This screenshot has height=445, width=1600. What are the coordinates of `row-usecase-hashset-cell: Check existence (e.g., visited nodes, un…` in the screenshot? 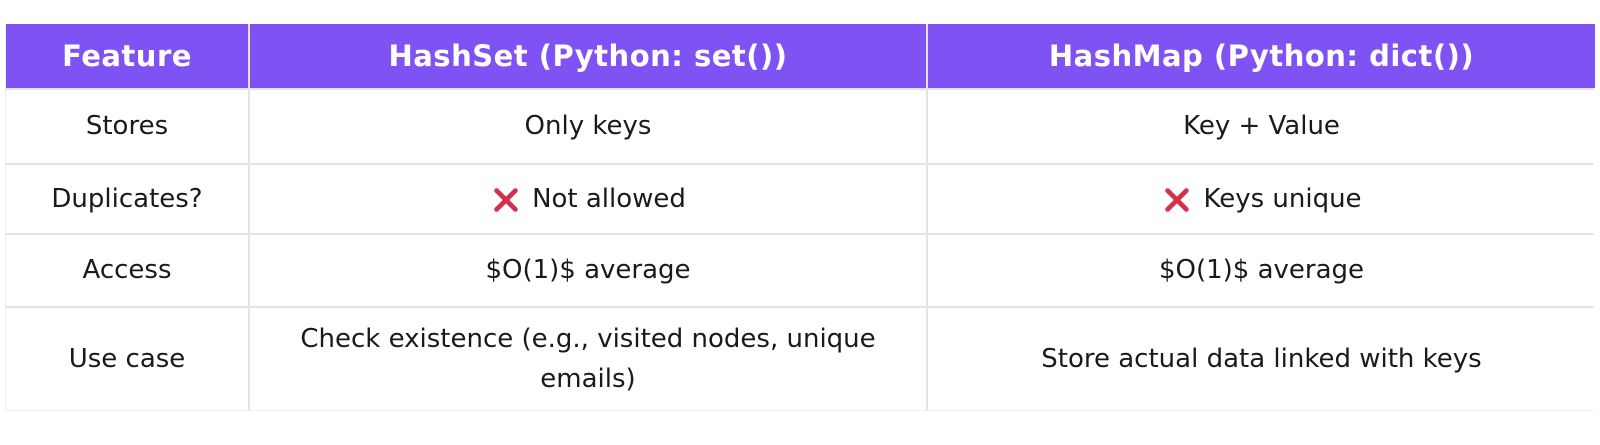 It's located at (588, 359).